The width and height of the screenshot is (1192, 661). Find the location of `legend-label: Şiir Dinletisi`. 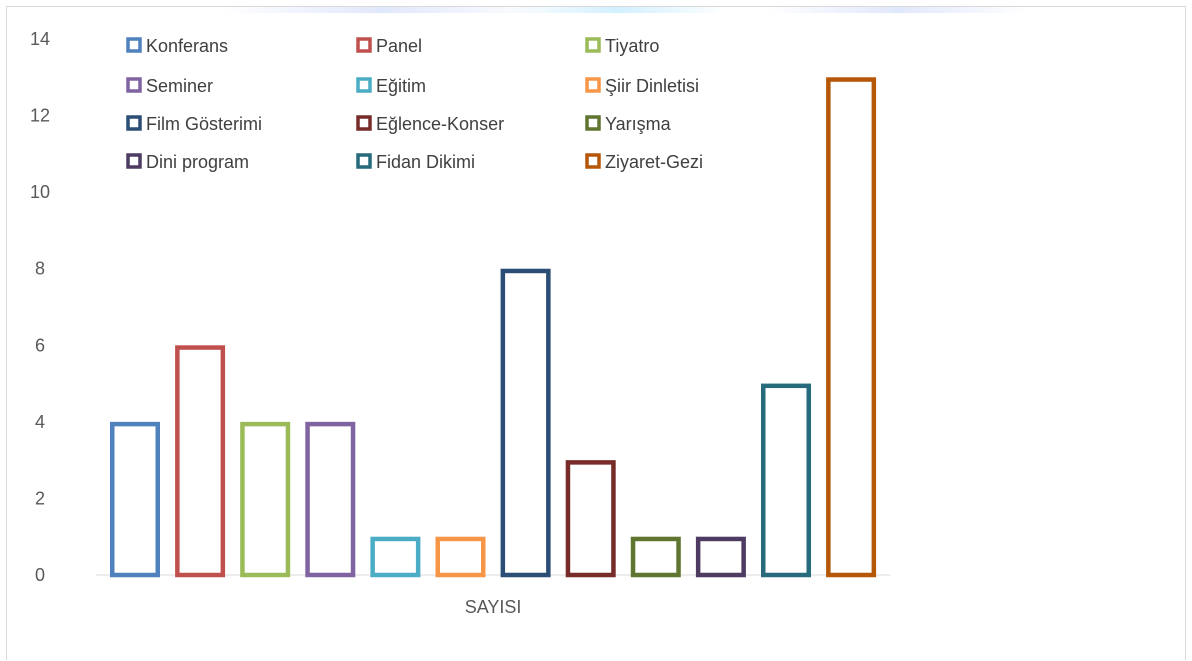

legend-label: Şiir Dinletisi is located at coordinates (652, 86).